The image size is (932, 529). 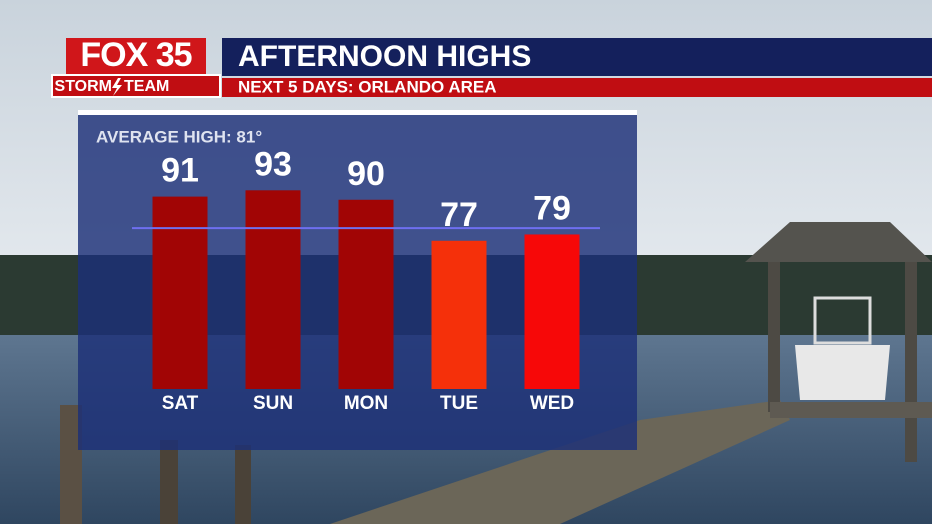 I want to click on bolt-icon, so click(x=117, y=87).